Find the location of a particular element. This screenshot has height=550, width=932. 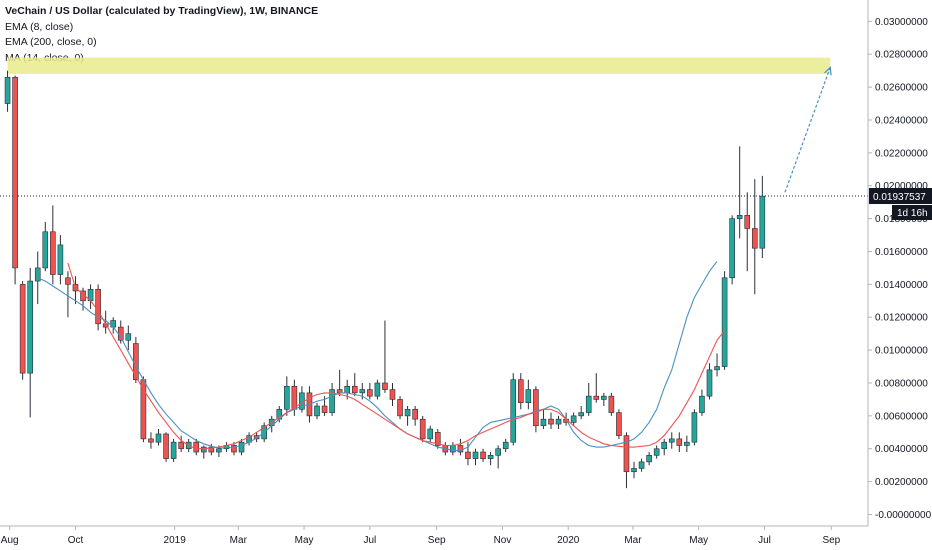

projection-arrow-line is located at coordinates (807, 130).